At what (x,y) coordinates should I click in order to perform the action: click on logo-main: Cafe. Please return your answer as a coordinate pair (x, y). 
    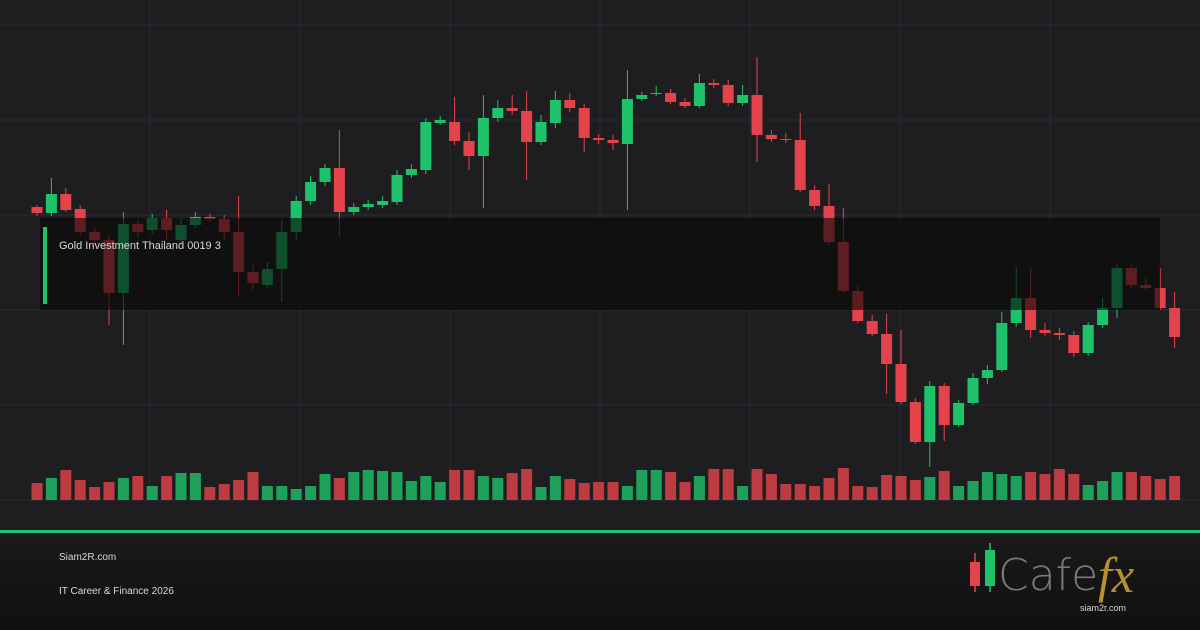
    Looking at the image, I should click on (1048, 575).